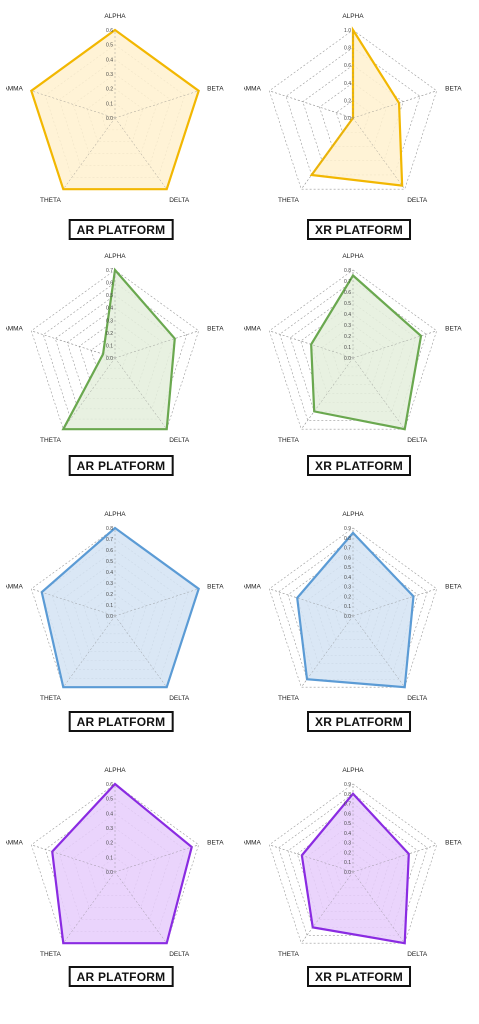  Describe the element at coordinates (347, 282) in the screenshot. I see `tick-label: 0.7` at that location.